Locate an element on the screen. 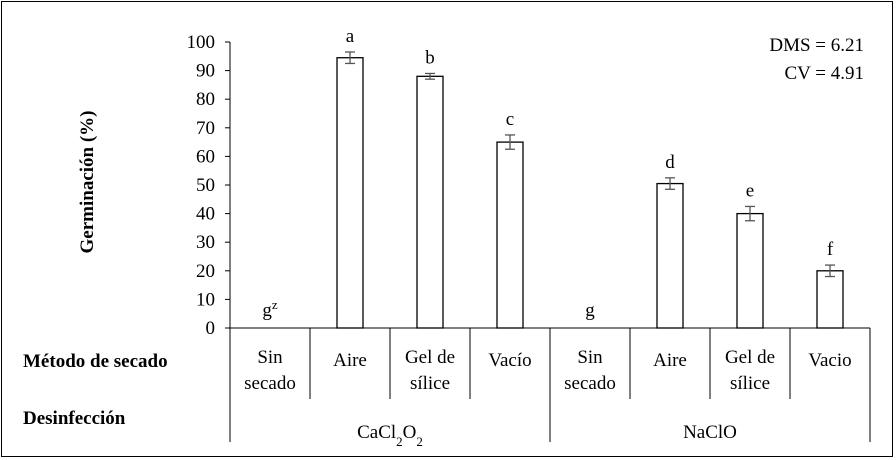 This screenshot has height=460, width=896. significance-letter: b is located at coordinates (430, 57).